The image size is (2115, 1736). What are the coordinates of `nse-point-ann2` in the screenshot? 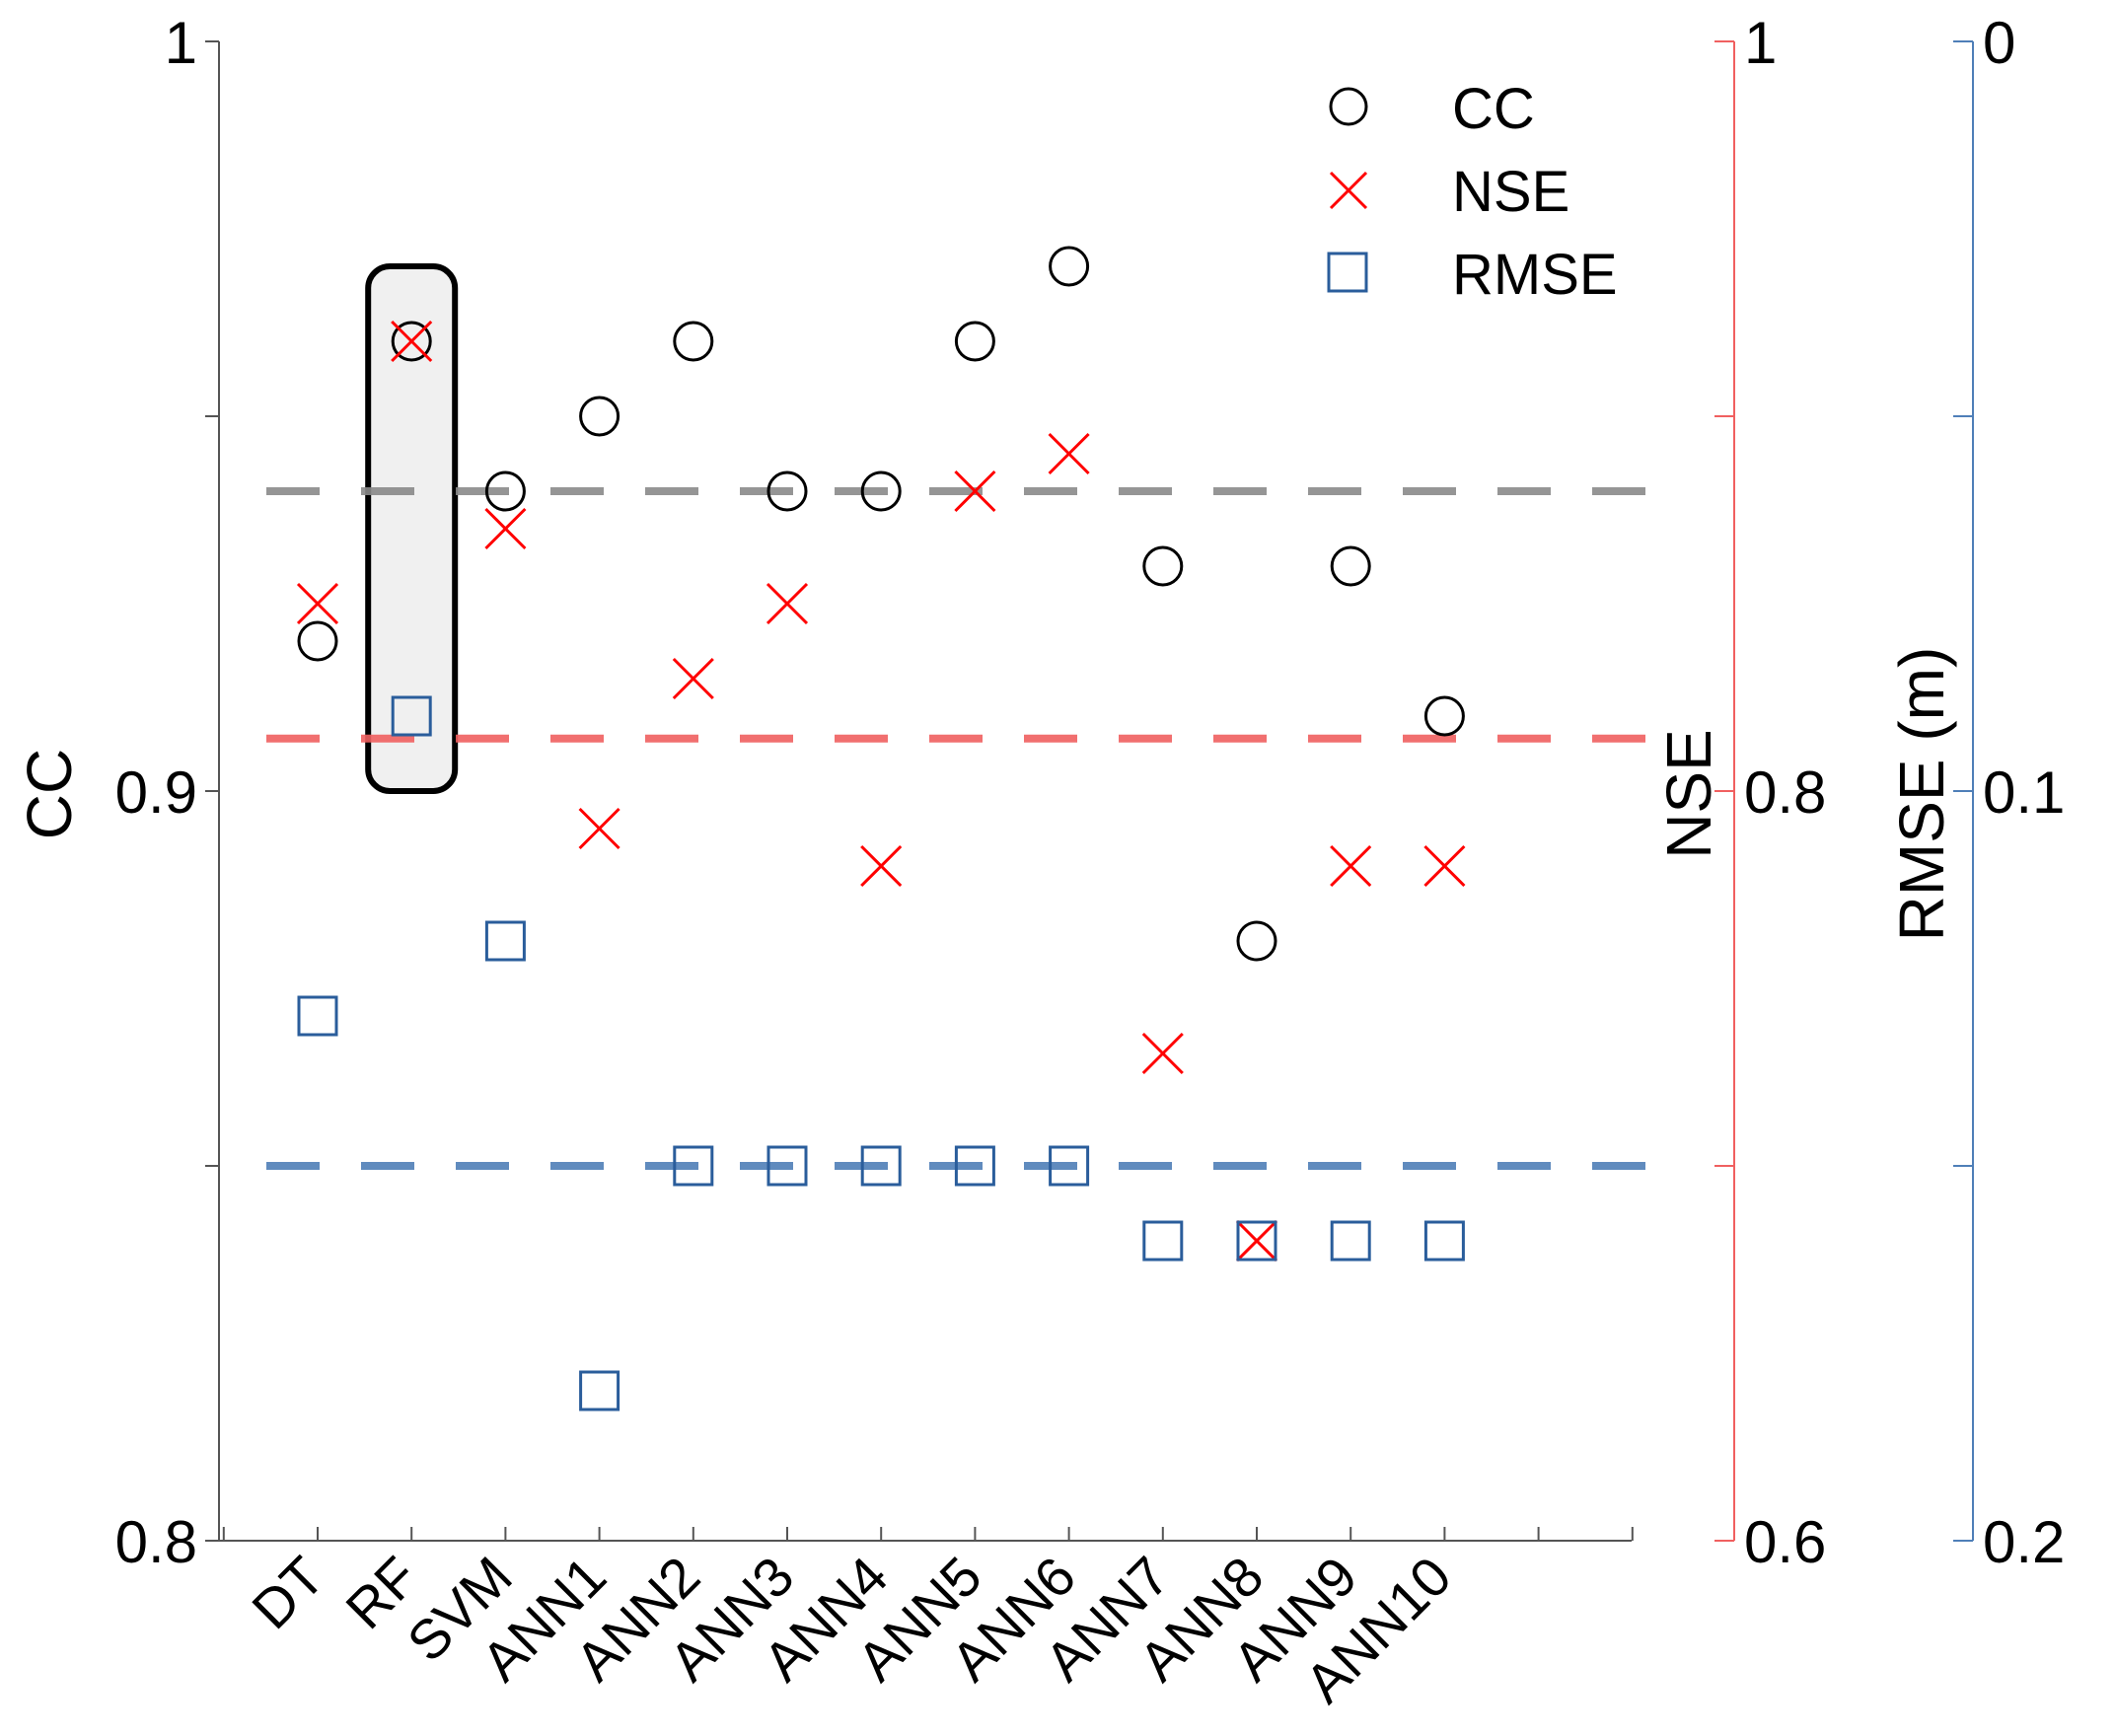 It's located at (693, 678).